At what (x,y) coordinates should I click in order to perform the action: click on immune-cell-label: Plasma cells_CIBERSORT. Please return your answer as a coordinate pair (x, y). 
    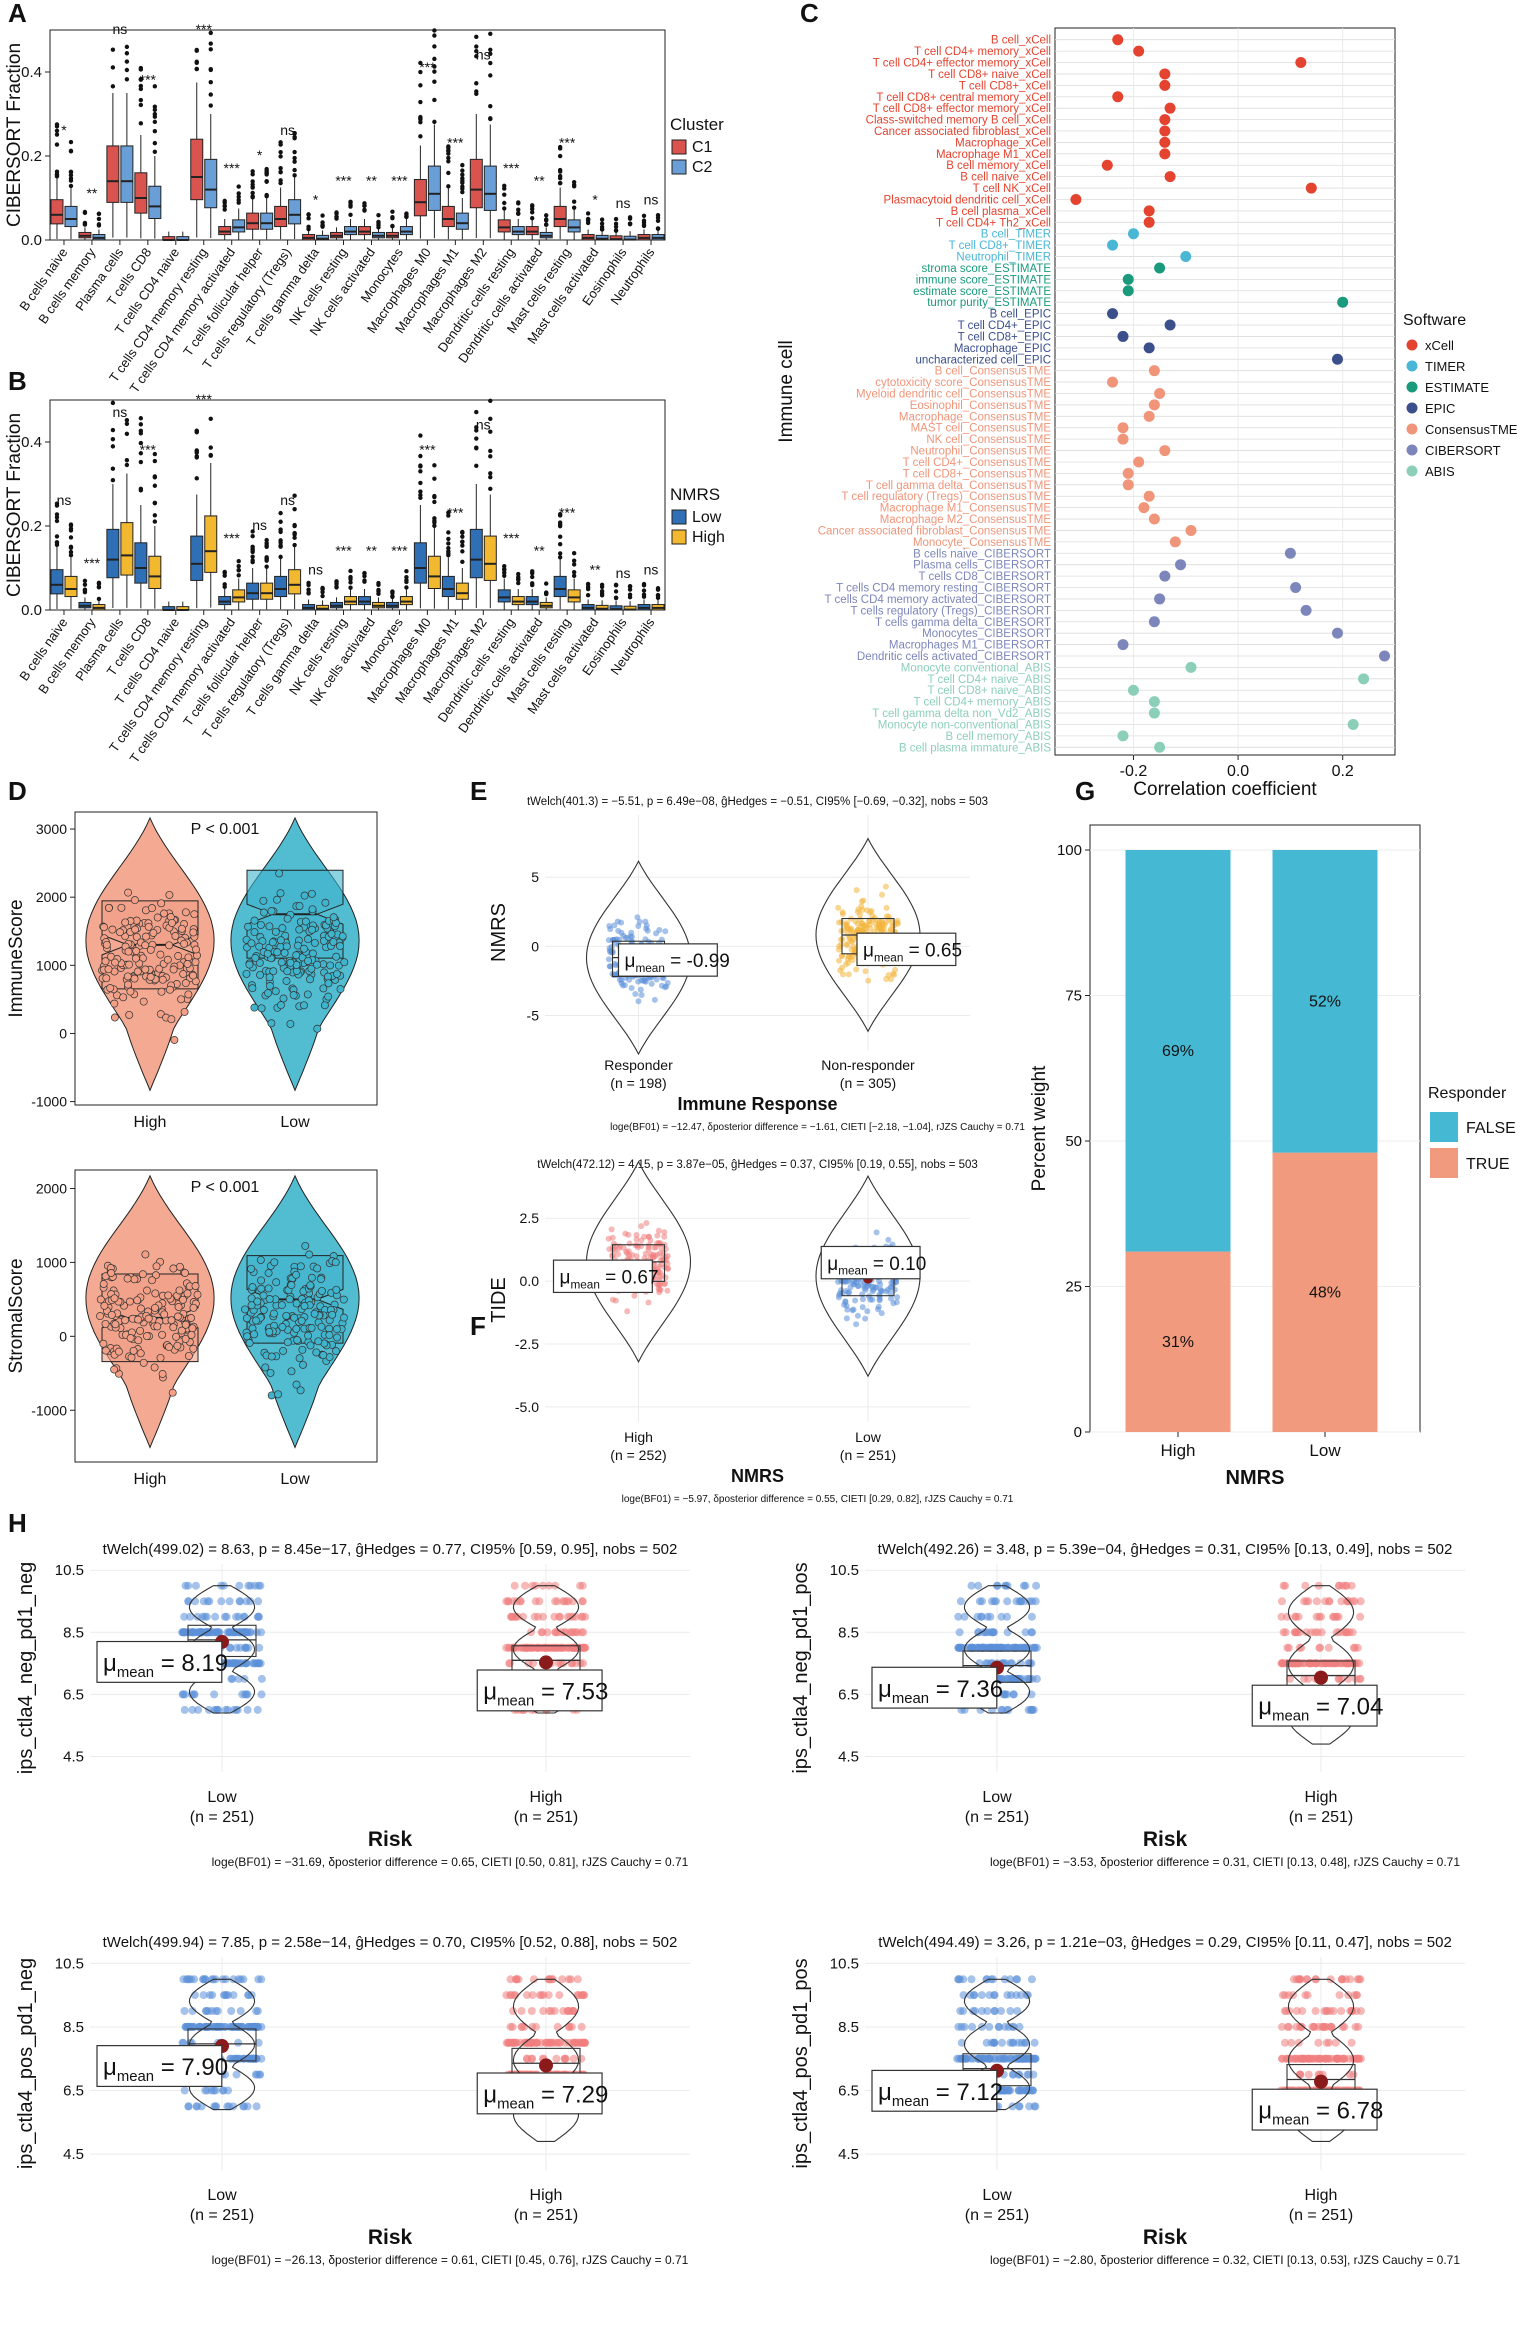
    Looking at the image, I should click on (982, 566).